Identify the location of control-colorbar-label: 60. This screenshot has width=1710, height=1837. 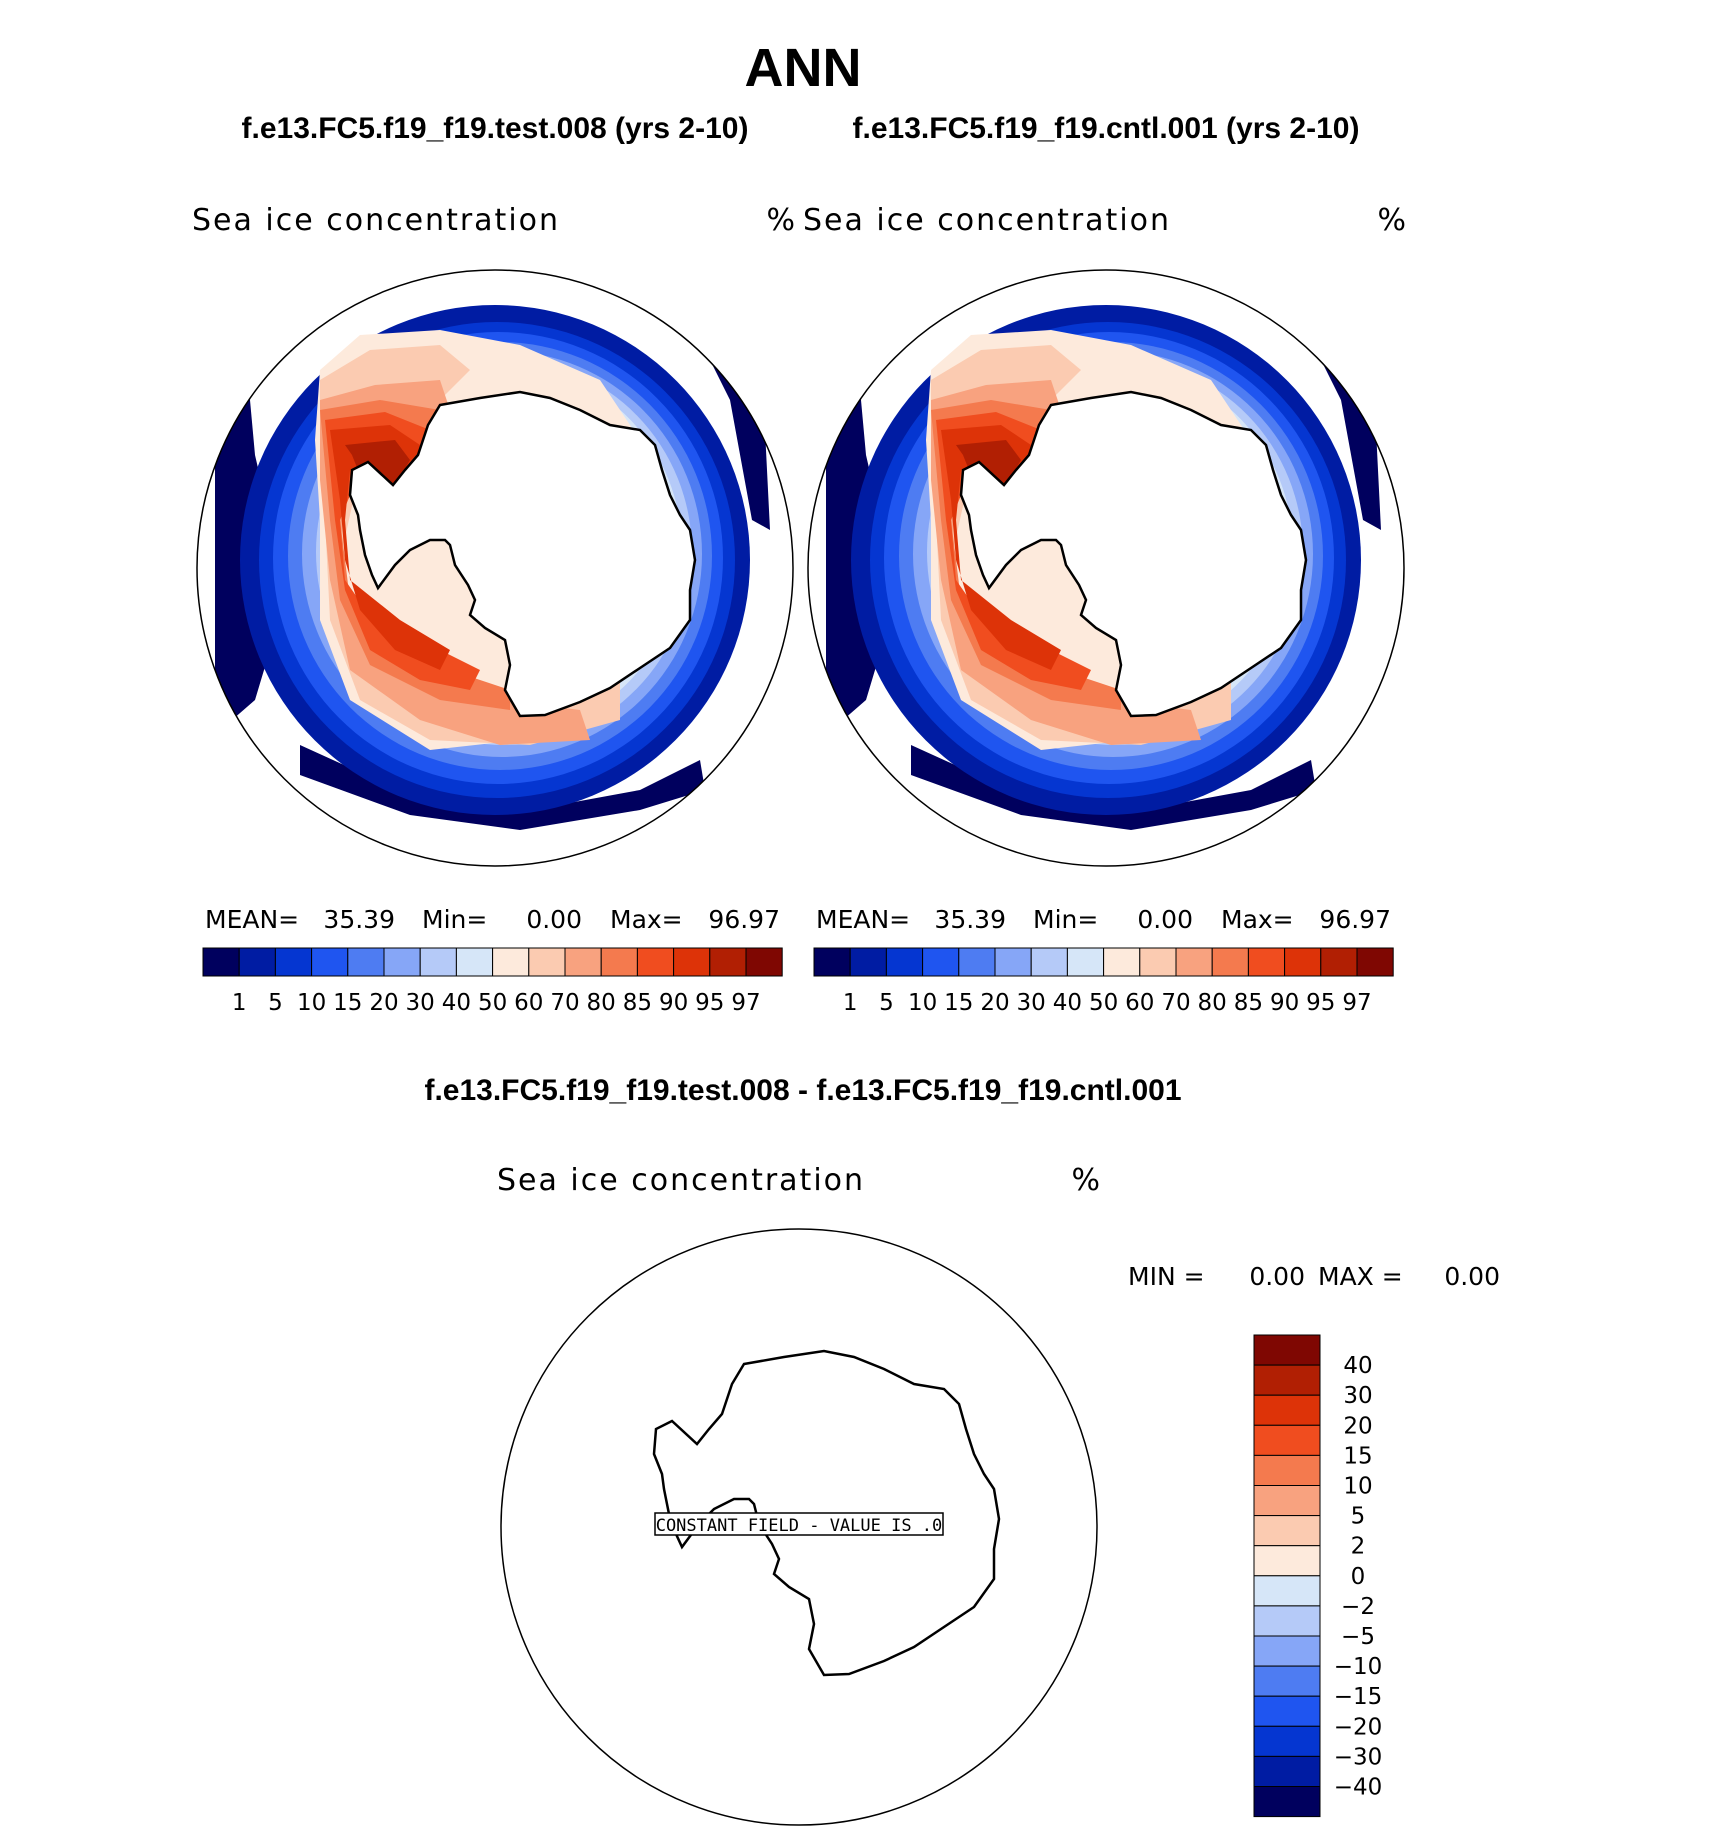
(1139, 1003).